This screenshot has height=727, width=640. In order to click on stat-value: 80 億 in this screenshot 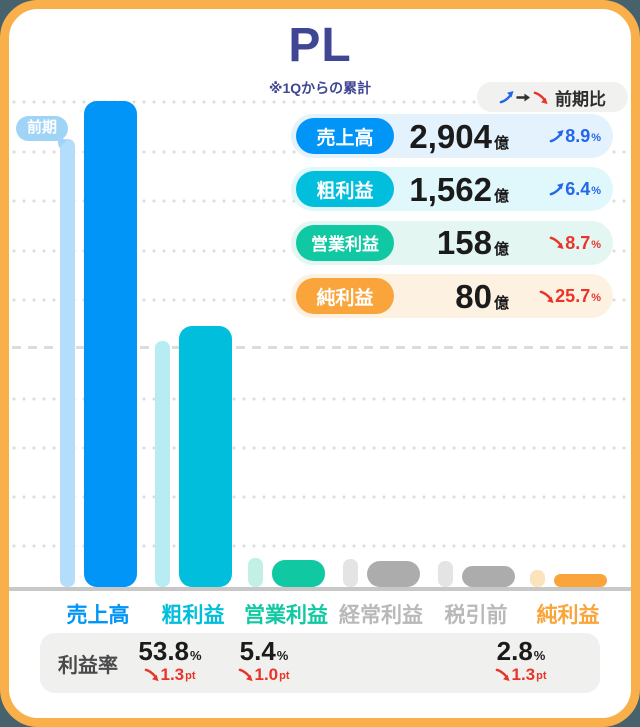, I will do `click(482, 296)`.